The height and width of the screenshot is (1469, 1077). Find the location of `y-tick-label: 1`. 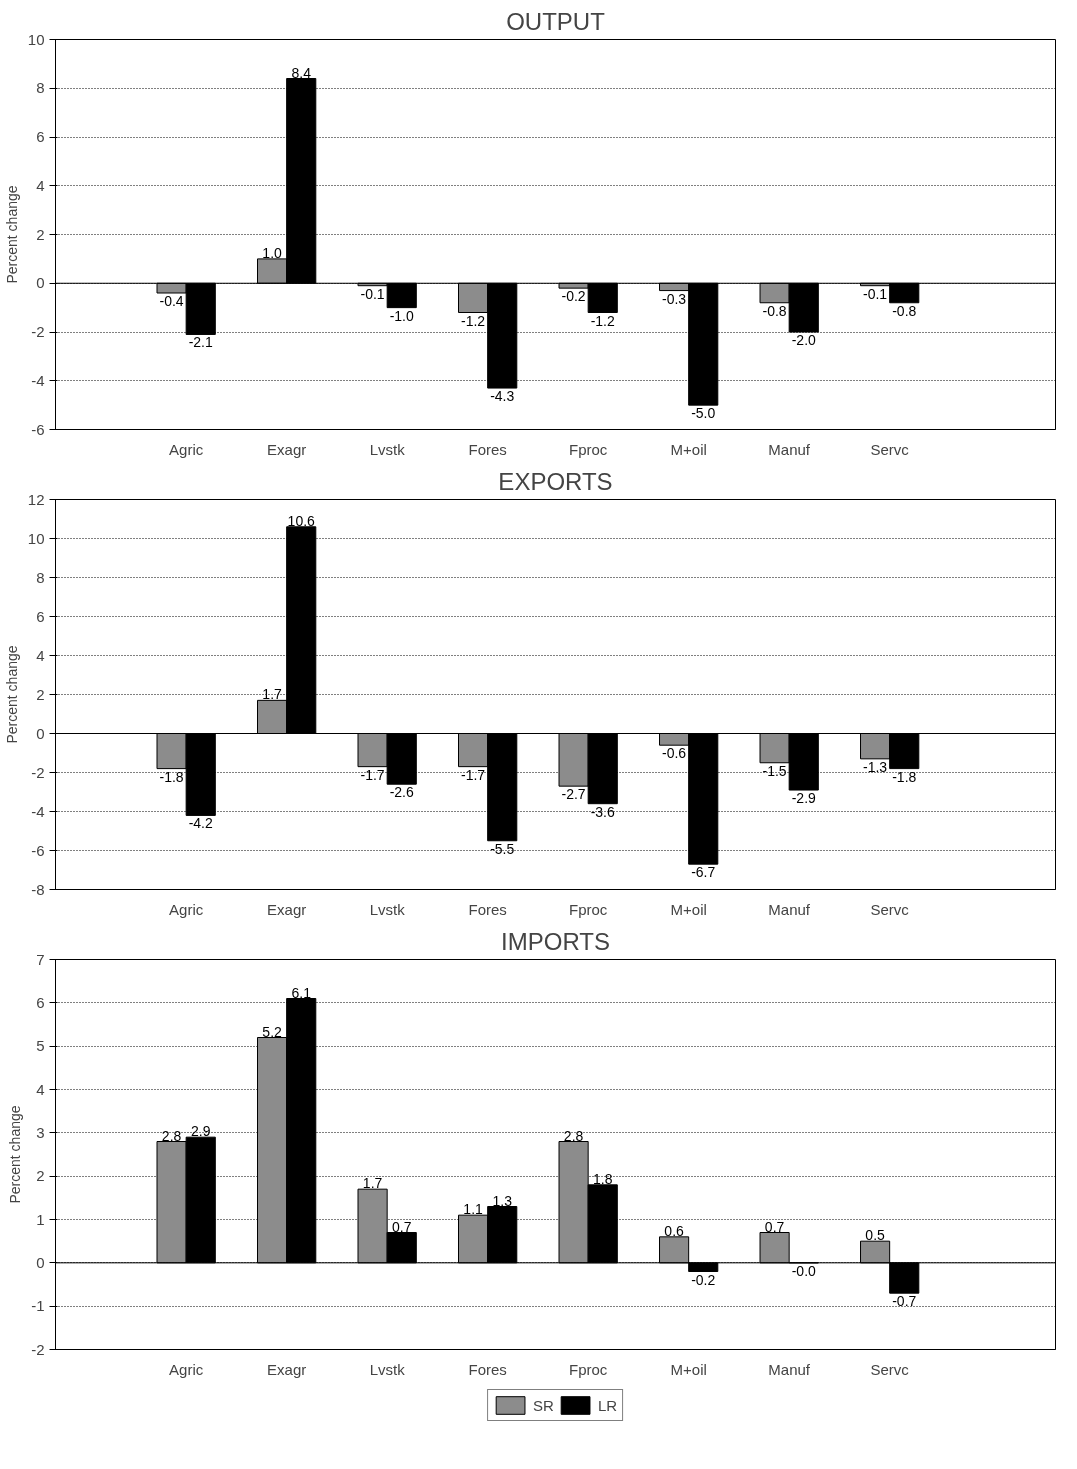

y-tick-label: 1 is located at coordinates (40, 1219).